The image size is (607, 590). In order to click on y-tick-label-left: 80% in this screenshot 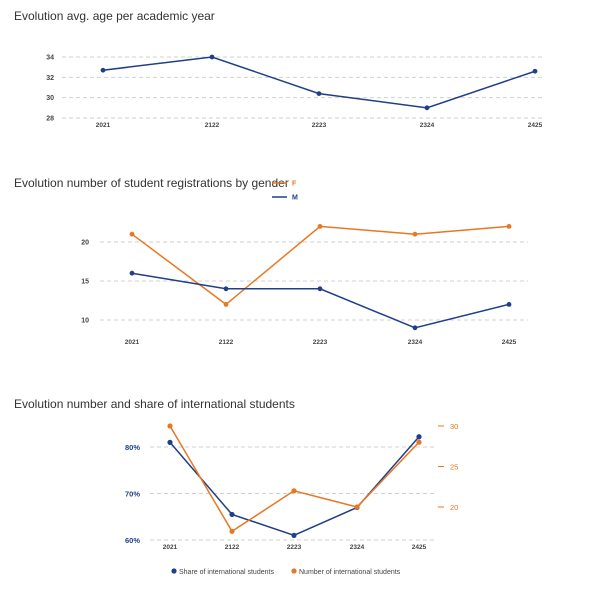, I will do `click(132, 447)`.